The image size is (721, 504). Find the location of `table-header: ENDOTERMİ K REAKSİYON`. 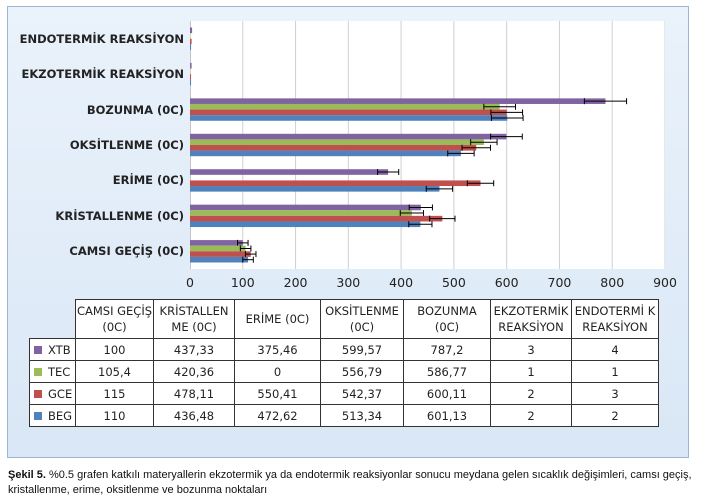

table-header: ENDOTERMİ K REAKSİYON is located at coordinates (615, 319).